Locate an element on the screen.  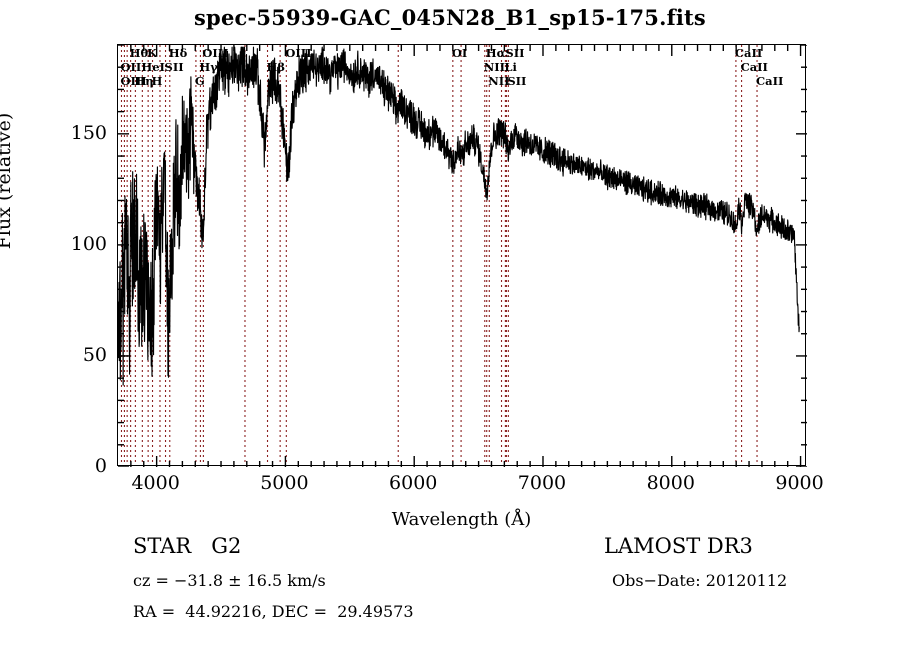
x-tick-4000: 4000 is located at coordinates (155, 483).